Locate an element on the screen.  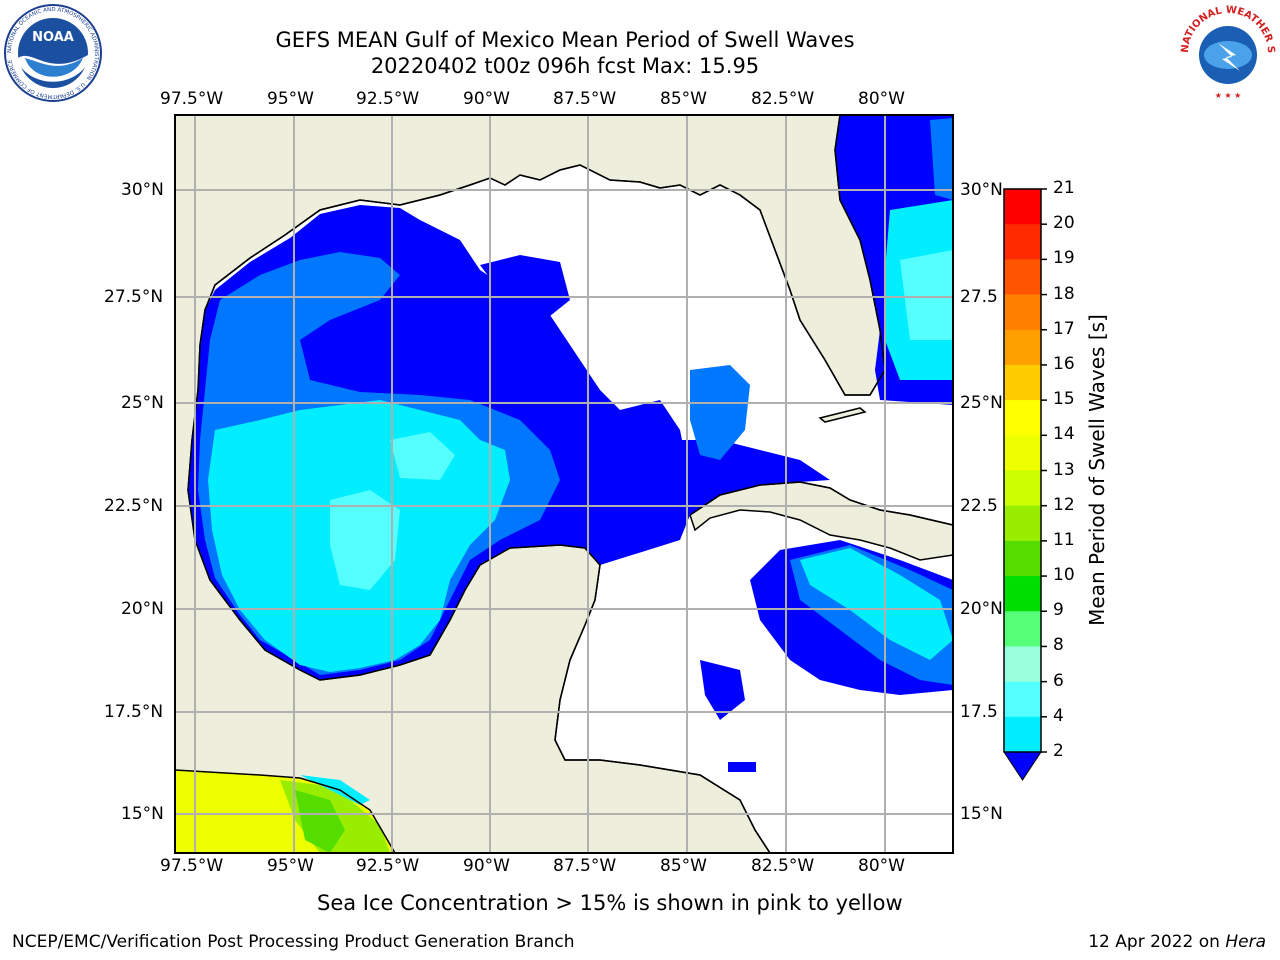
colorbar-tick-label: 4 is located at coordinates (1058, 715).